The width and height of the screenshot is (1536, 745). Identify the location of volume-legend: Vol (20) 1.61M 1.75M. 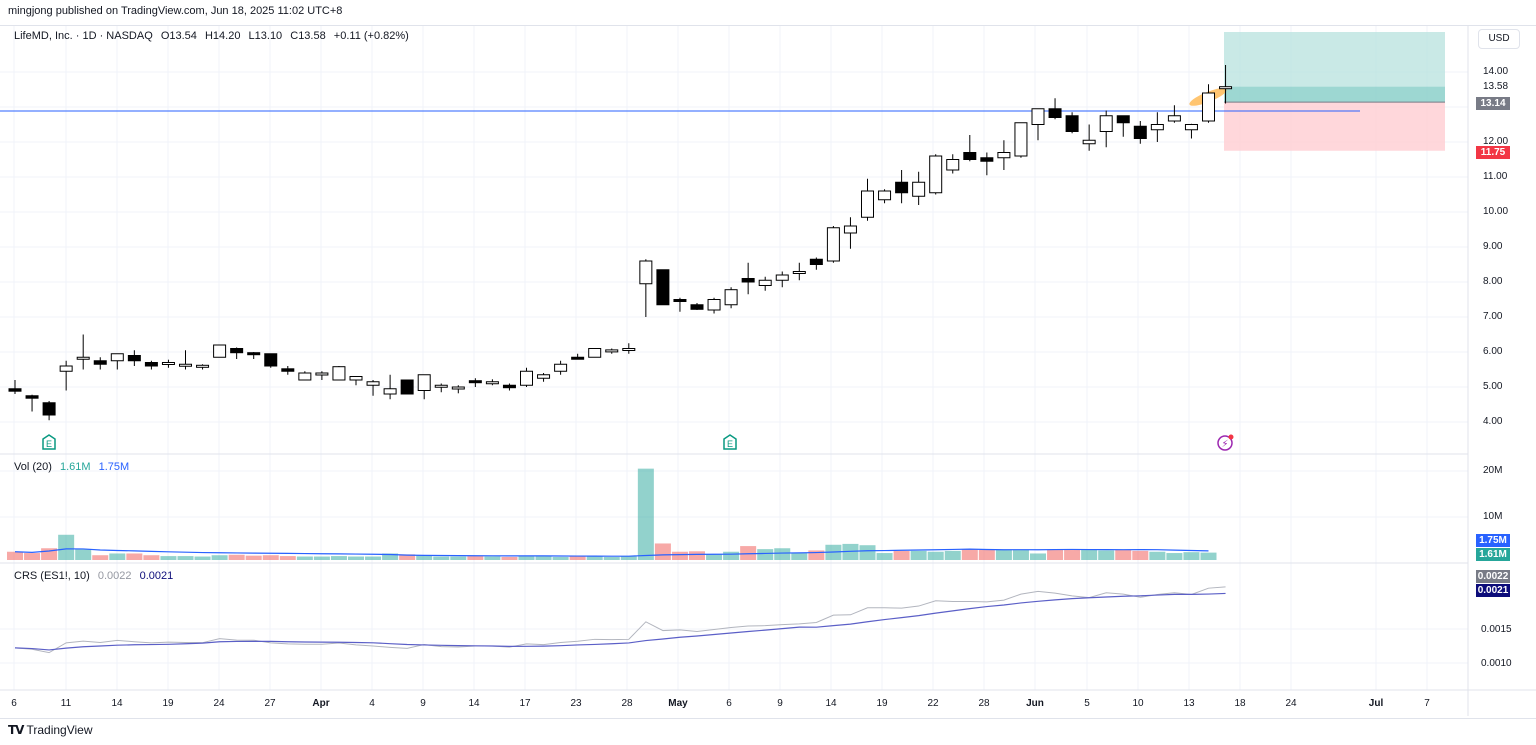
(74, 467).